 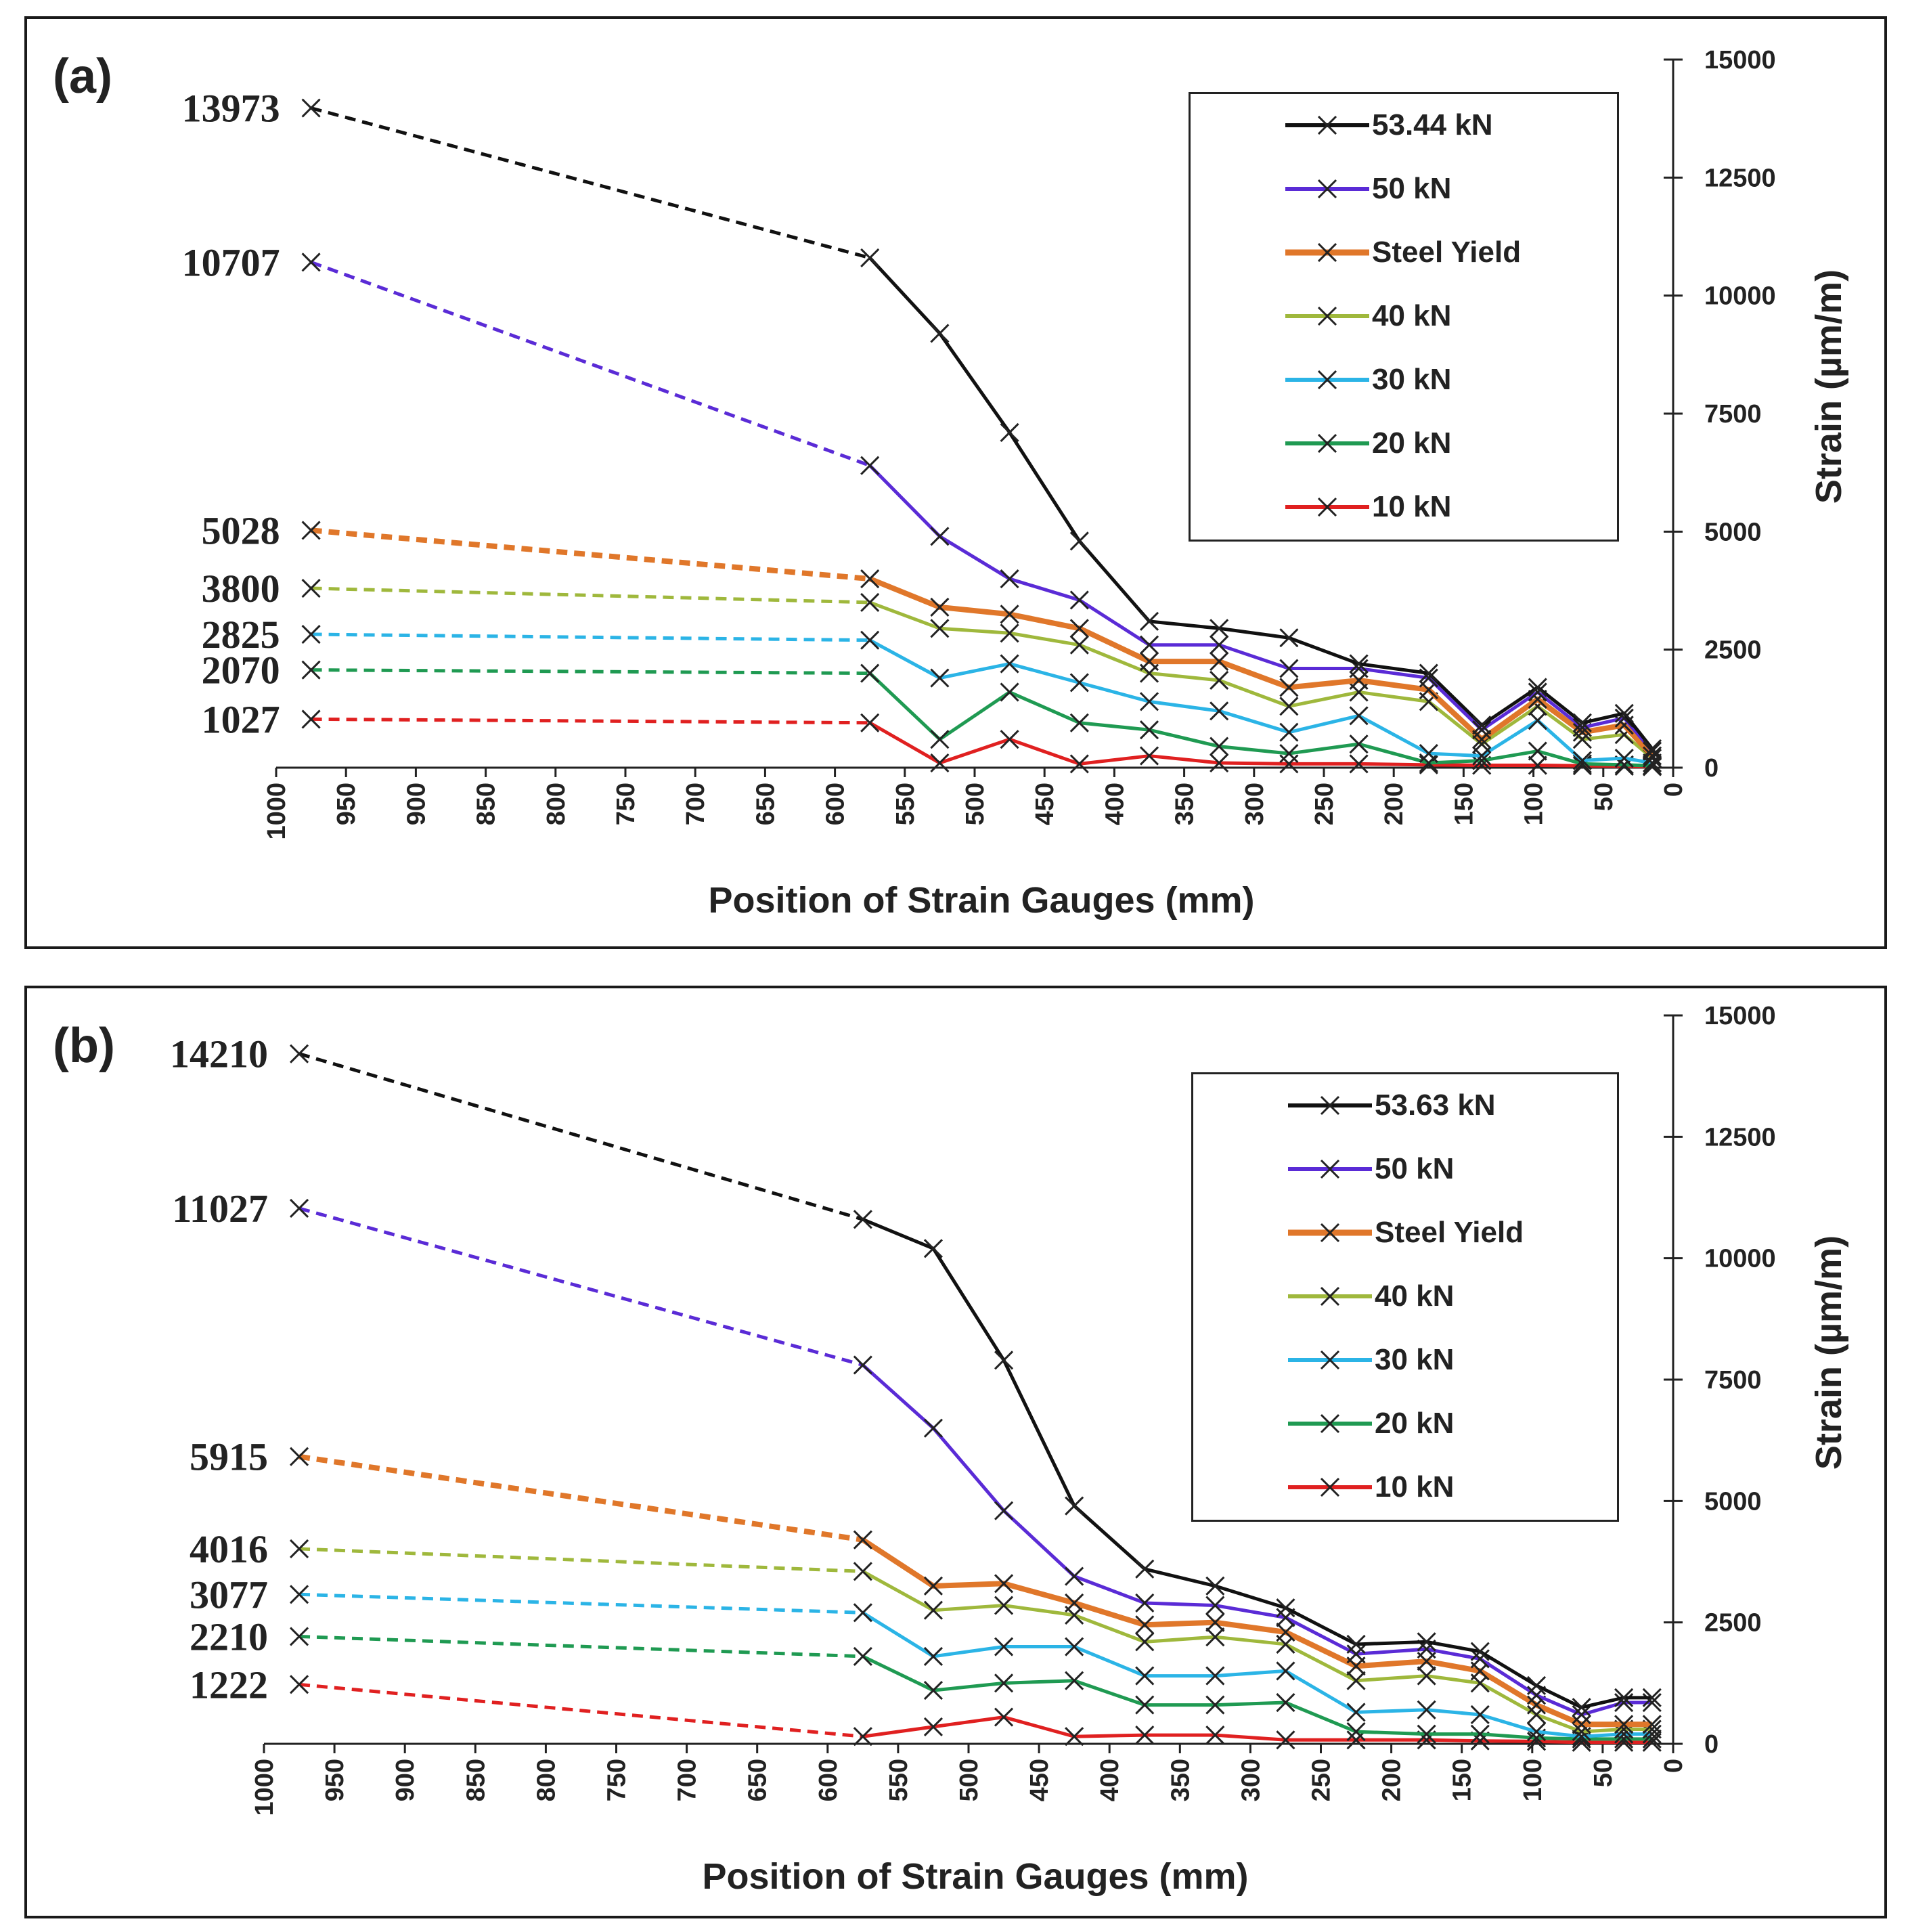 I want to click on start-value-label: 3077, so click(x=229, y=1595).